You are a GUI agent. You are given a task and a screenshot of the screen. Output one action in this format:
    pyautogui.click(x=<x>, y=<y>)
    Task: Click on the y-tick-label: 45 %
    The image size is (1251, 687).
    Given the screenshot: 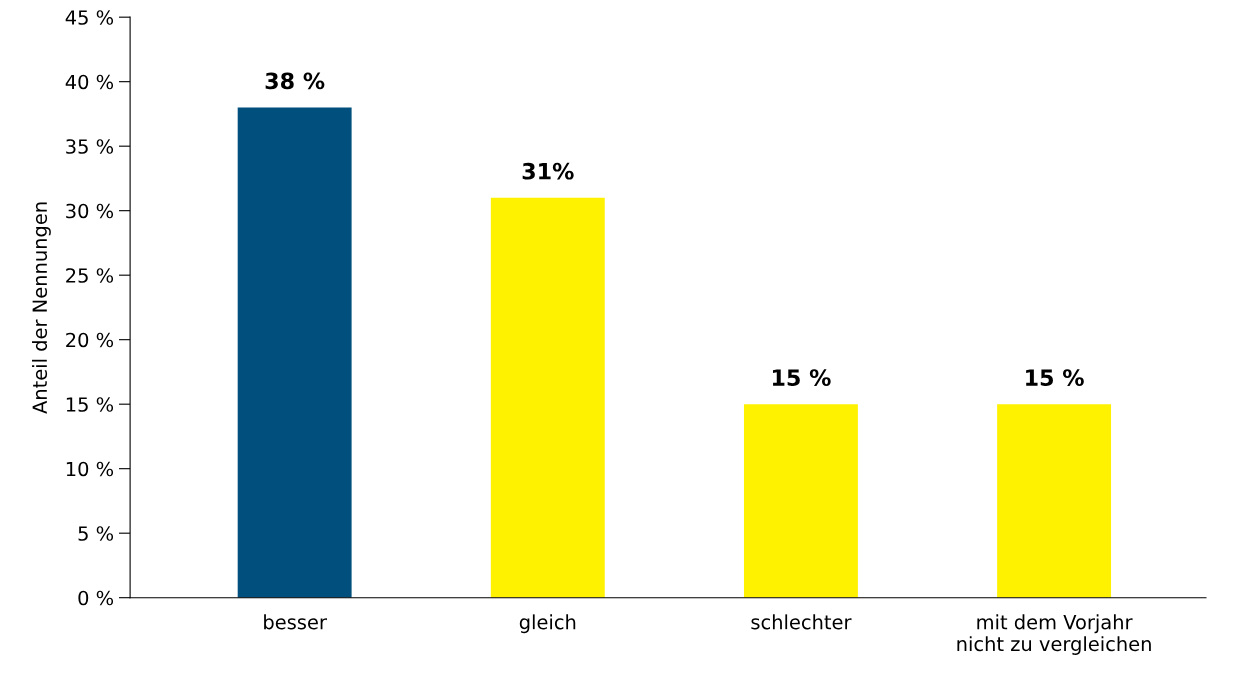 What is the action you would take?
    pyautogui.click(x=89, y=17)
    